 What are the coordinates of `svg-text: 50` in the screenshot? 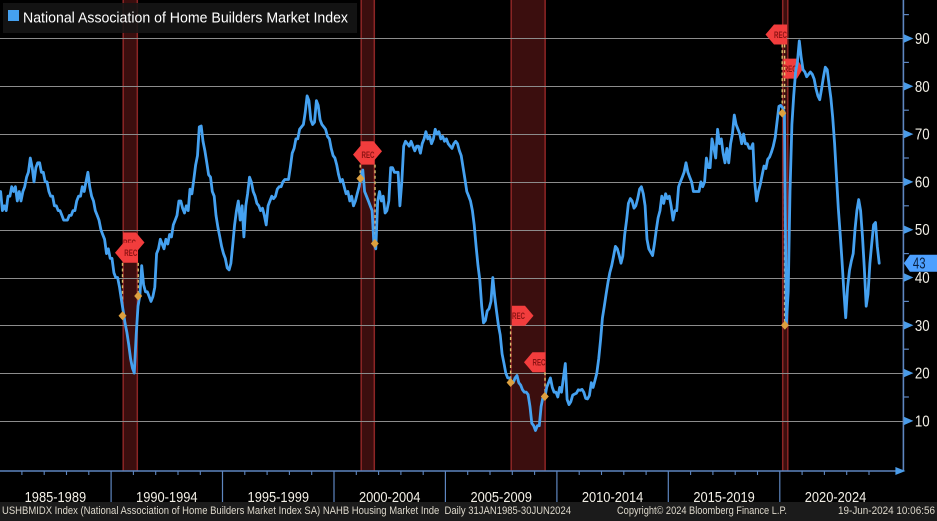 It's located at (922, 230).